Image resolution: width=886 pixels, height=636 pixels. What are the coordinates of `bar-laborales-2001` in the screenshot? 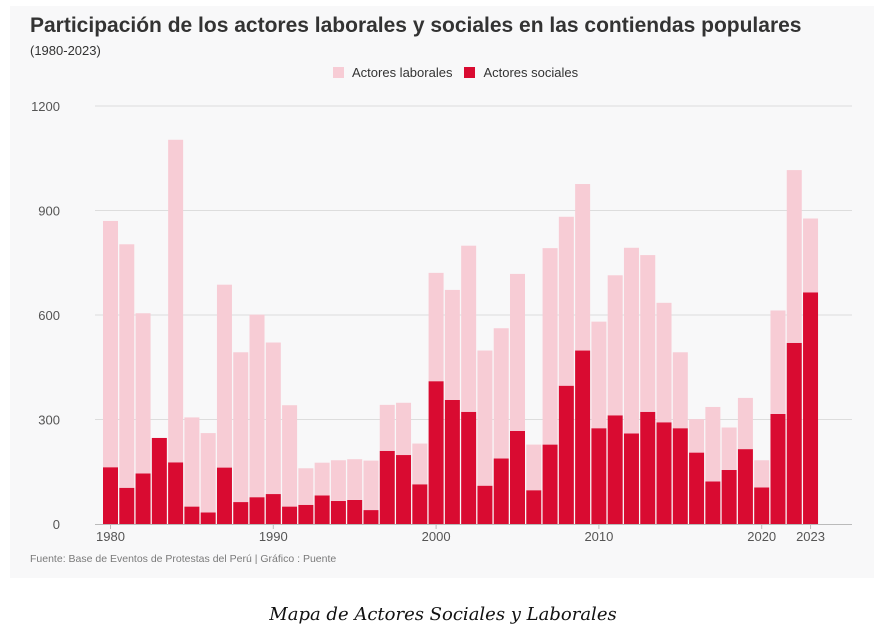 It's located at (452, 344).